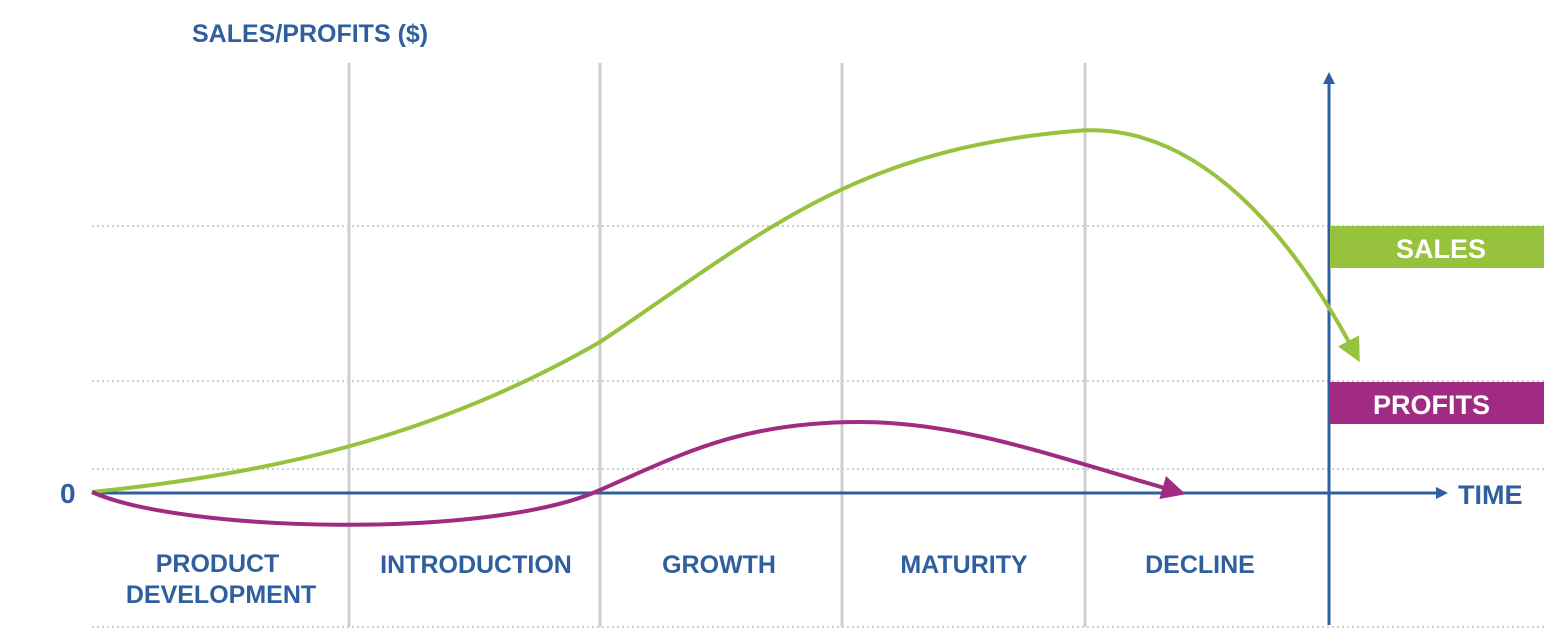 This screenshot has width=1562, height=644. What do you see at coordinates (221, 579) in the screenshot?
I see `stage-label-product-development: PRODUCT DEVELOPMENT` at bounding box center [221, 579].